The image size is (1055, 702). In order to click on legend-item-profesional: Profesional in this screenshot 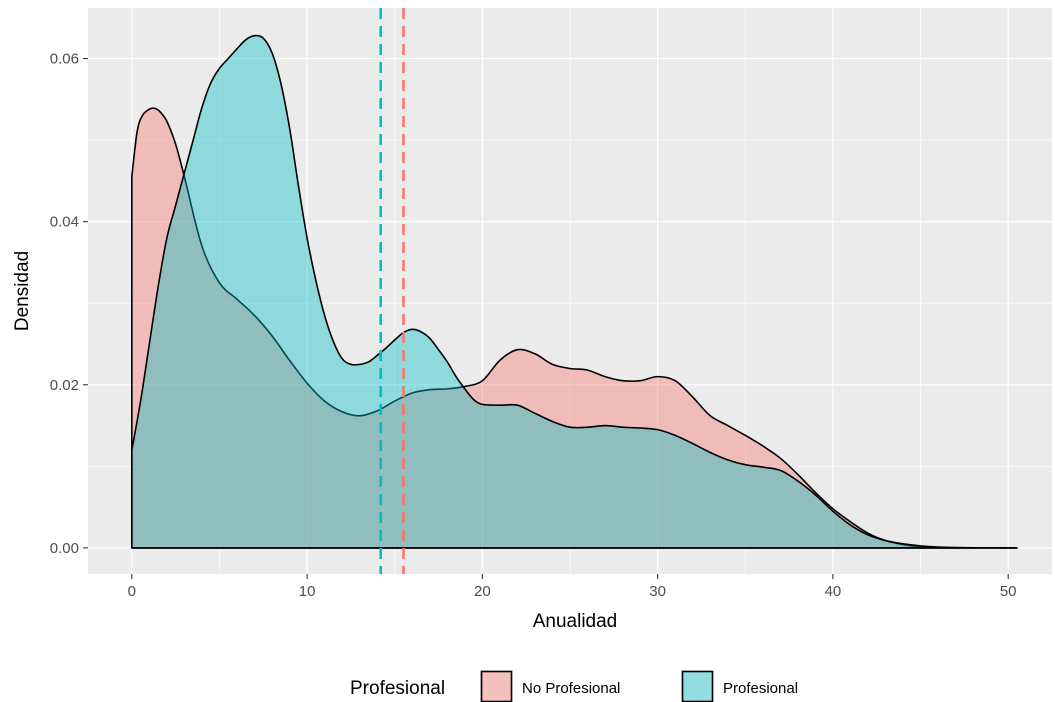, I will do `click(739, 686)`.